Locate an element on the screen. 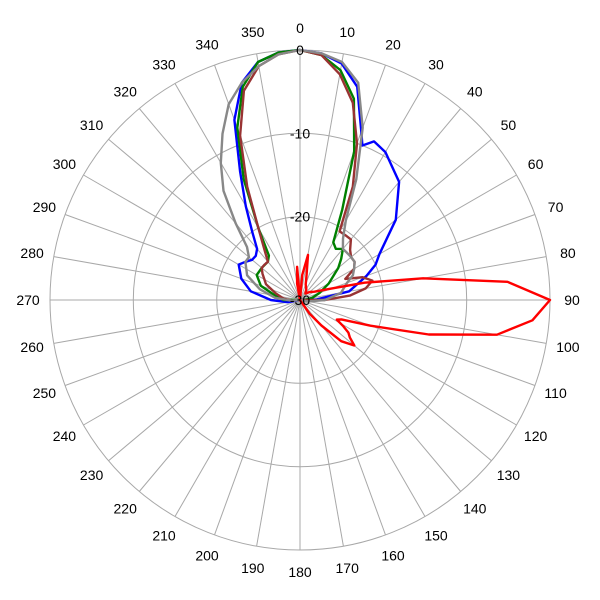 The height and width of the screenshot is (600, 600). angle-tick-label: 40 is located at coordinates (475, 92).